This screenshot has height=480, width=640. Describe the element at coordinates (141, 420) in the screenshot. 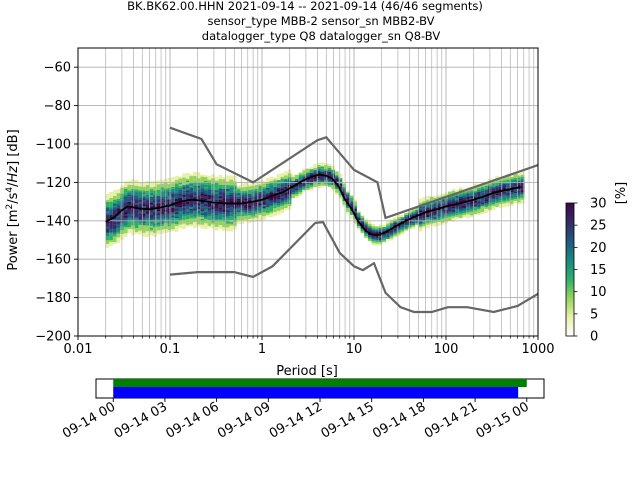

I see `timeline-tick-label: 09-14 03` at that location.